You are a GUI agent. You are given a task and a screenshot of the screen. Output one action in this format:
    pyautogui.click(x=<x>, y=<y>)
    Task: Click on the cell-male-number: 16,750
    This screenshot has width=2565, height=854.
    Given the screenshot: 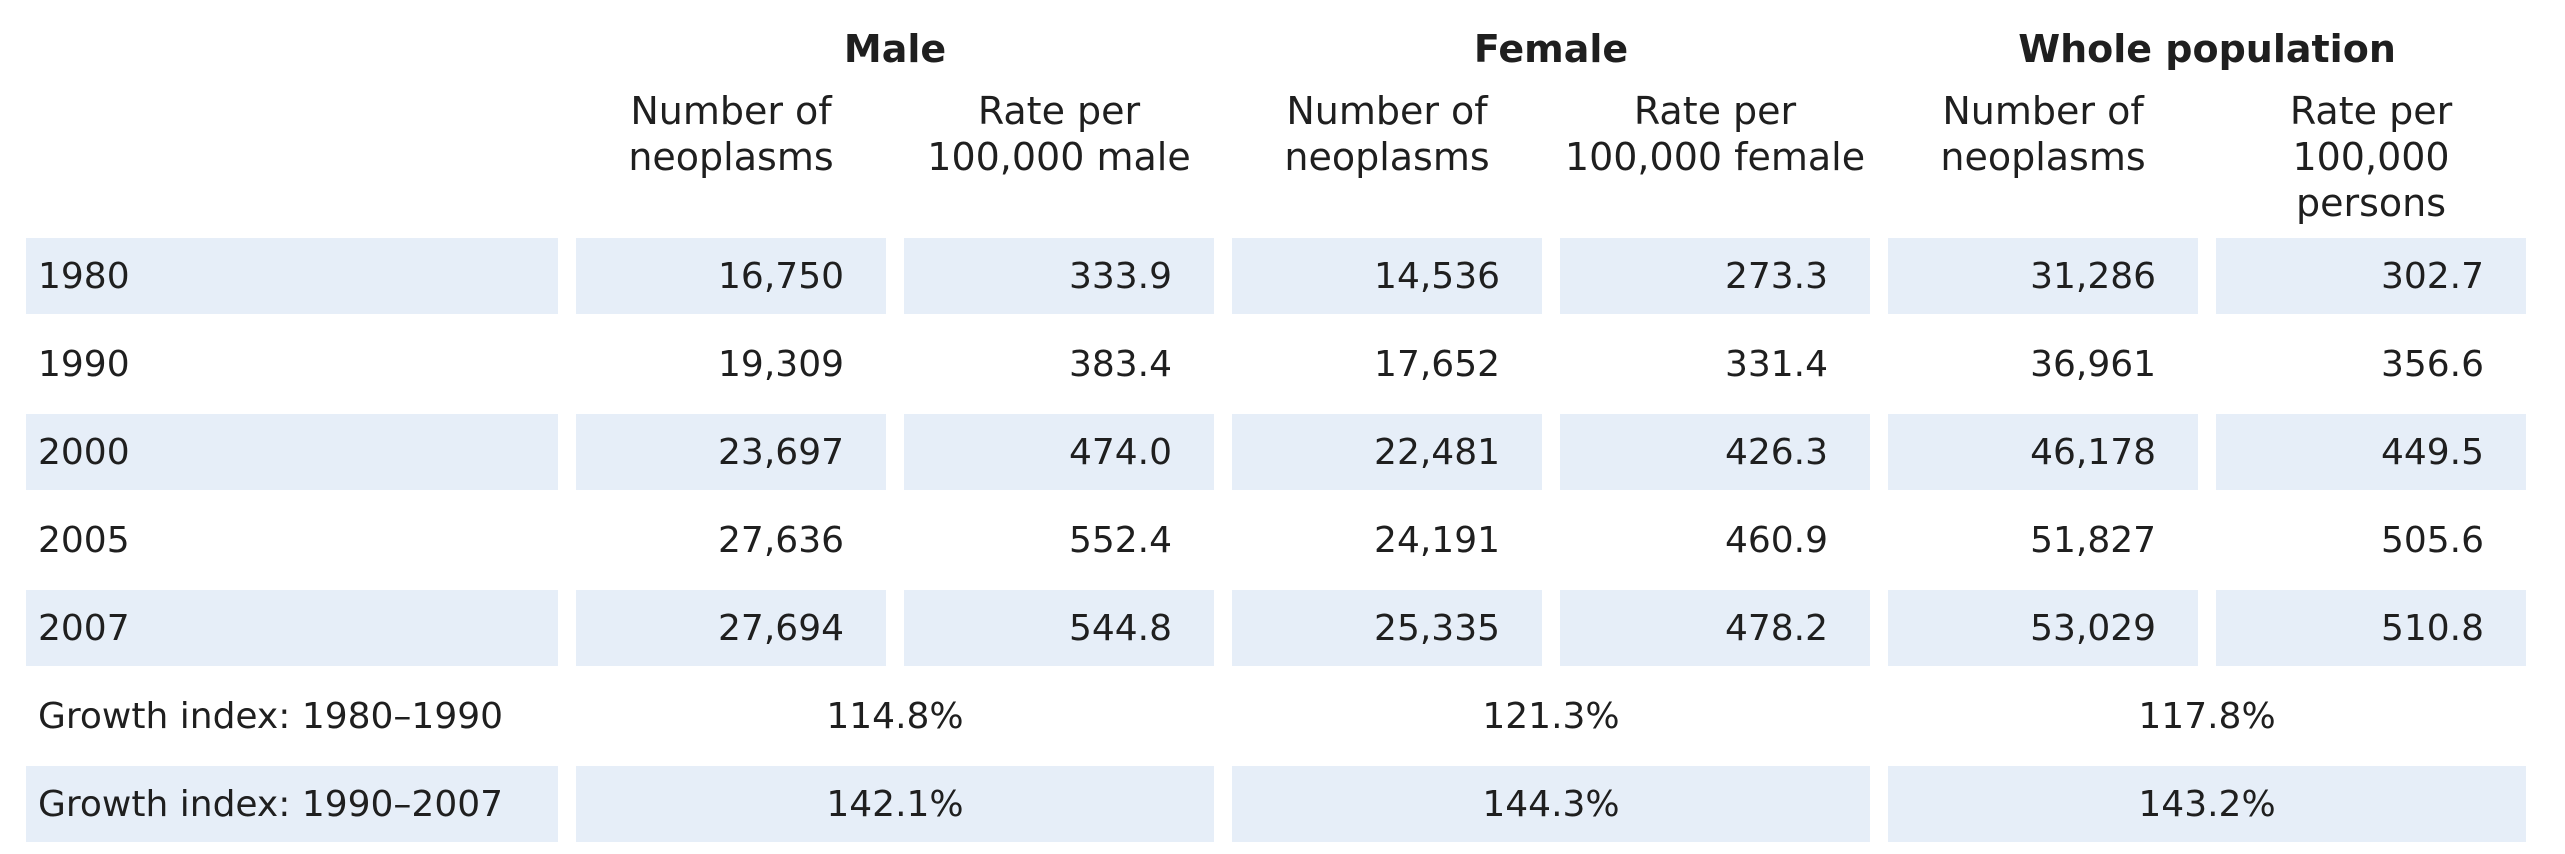 What is the action you would take?
    pyautogui.click(x=731, y=276)
    